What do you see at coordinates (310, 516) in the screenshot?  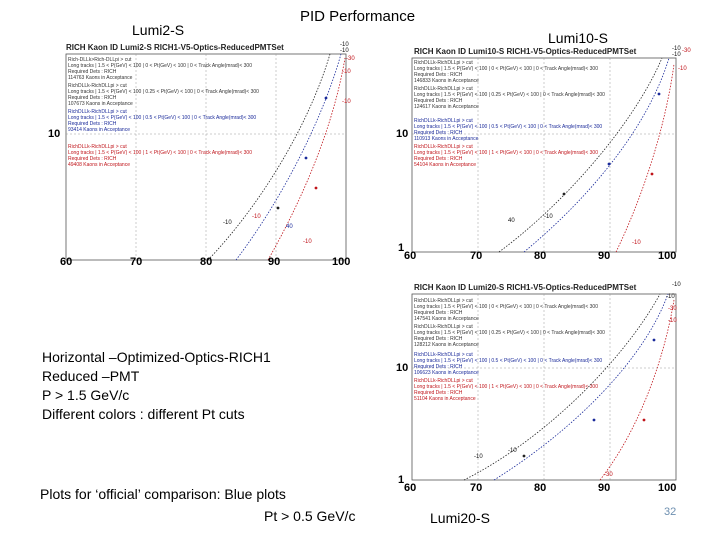 I see `footer-line-2: Pt > 0.5 GeV/c` at bounding box center [310, 516].